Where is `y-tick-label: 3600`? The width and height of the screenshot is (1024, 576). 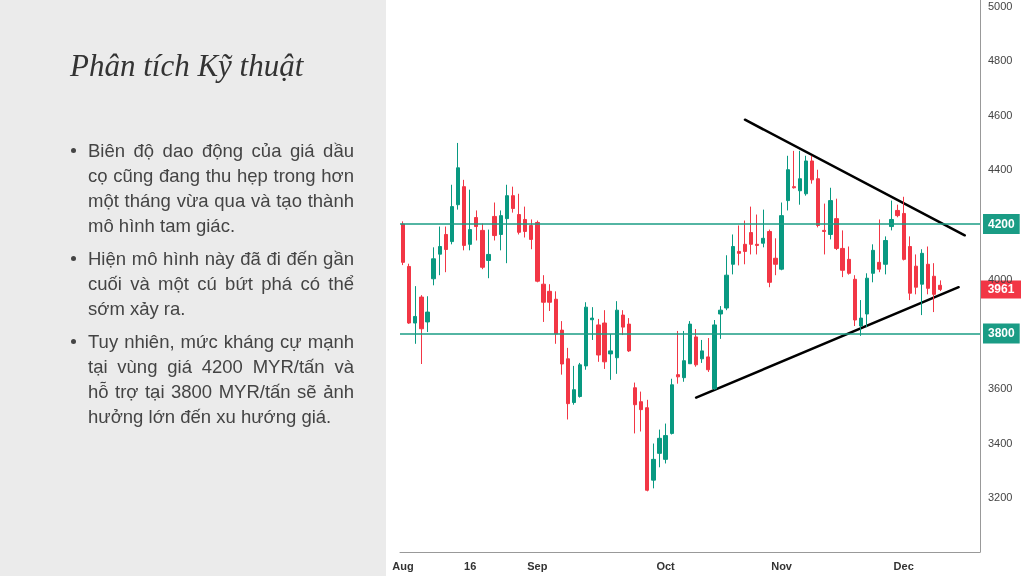
y-tick-label: 3600 is located at coordinates (1000, 388).